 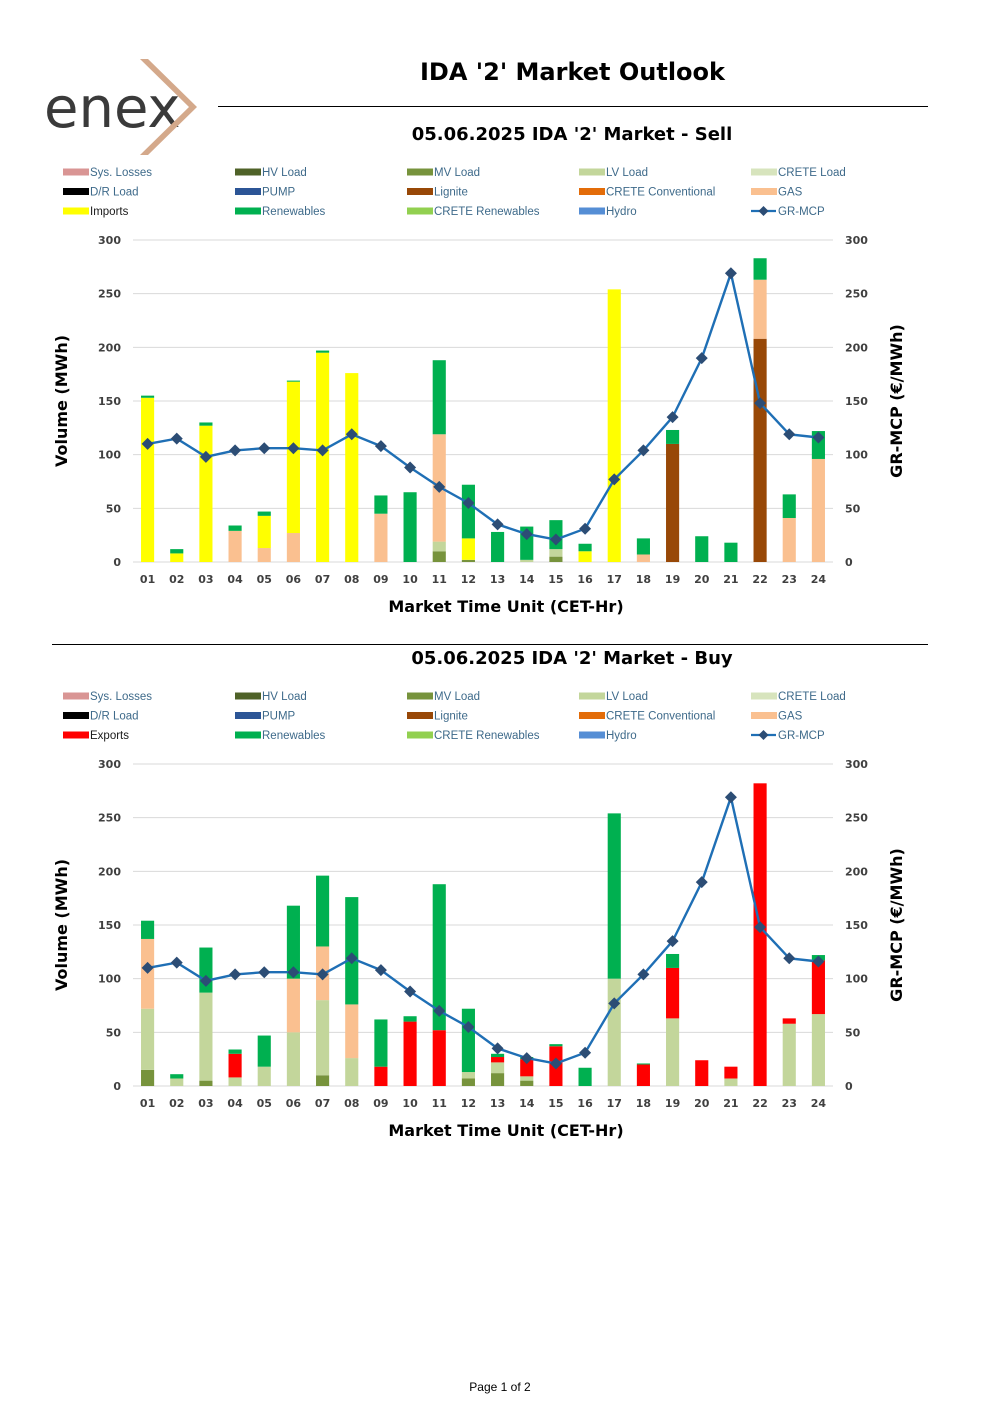 I want to click on legend-swatch-gas, so click(x=764, y=715).